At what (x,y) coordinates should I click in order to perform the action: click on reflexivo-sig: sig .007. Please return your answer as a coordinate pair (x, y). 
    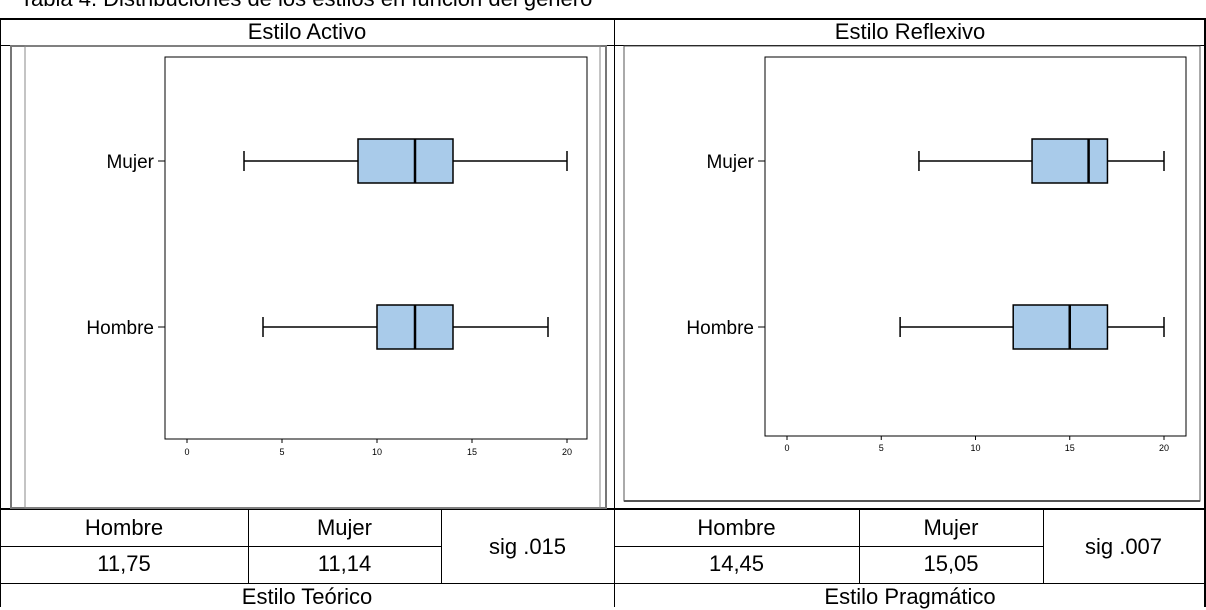
    Looking at the image, I should click on (1123, 546).